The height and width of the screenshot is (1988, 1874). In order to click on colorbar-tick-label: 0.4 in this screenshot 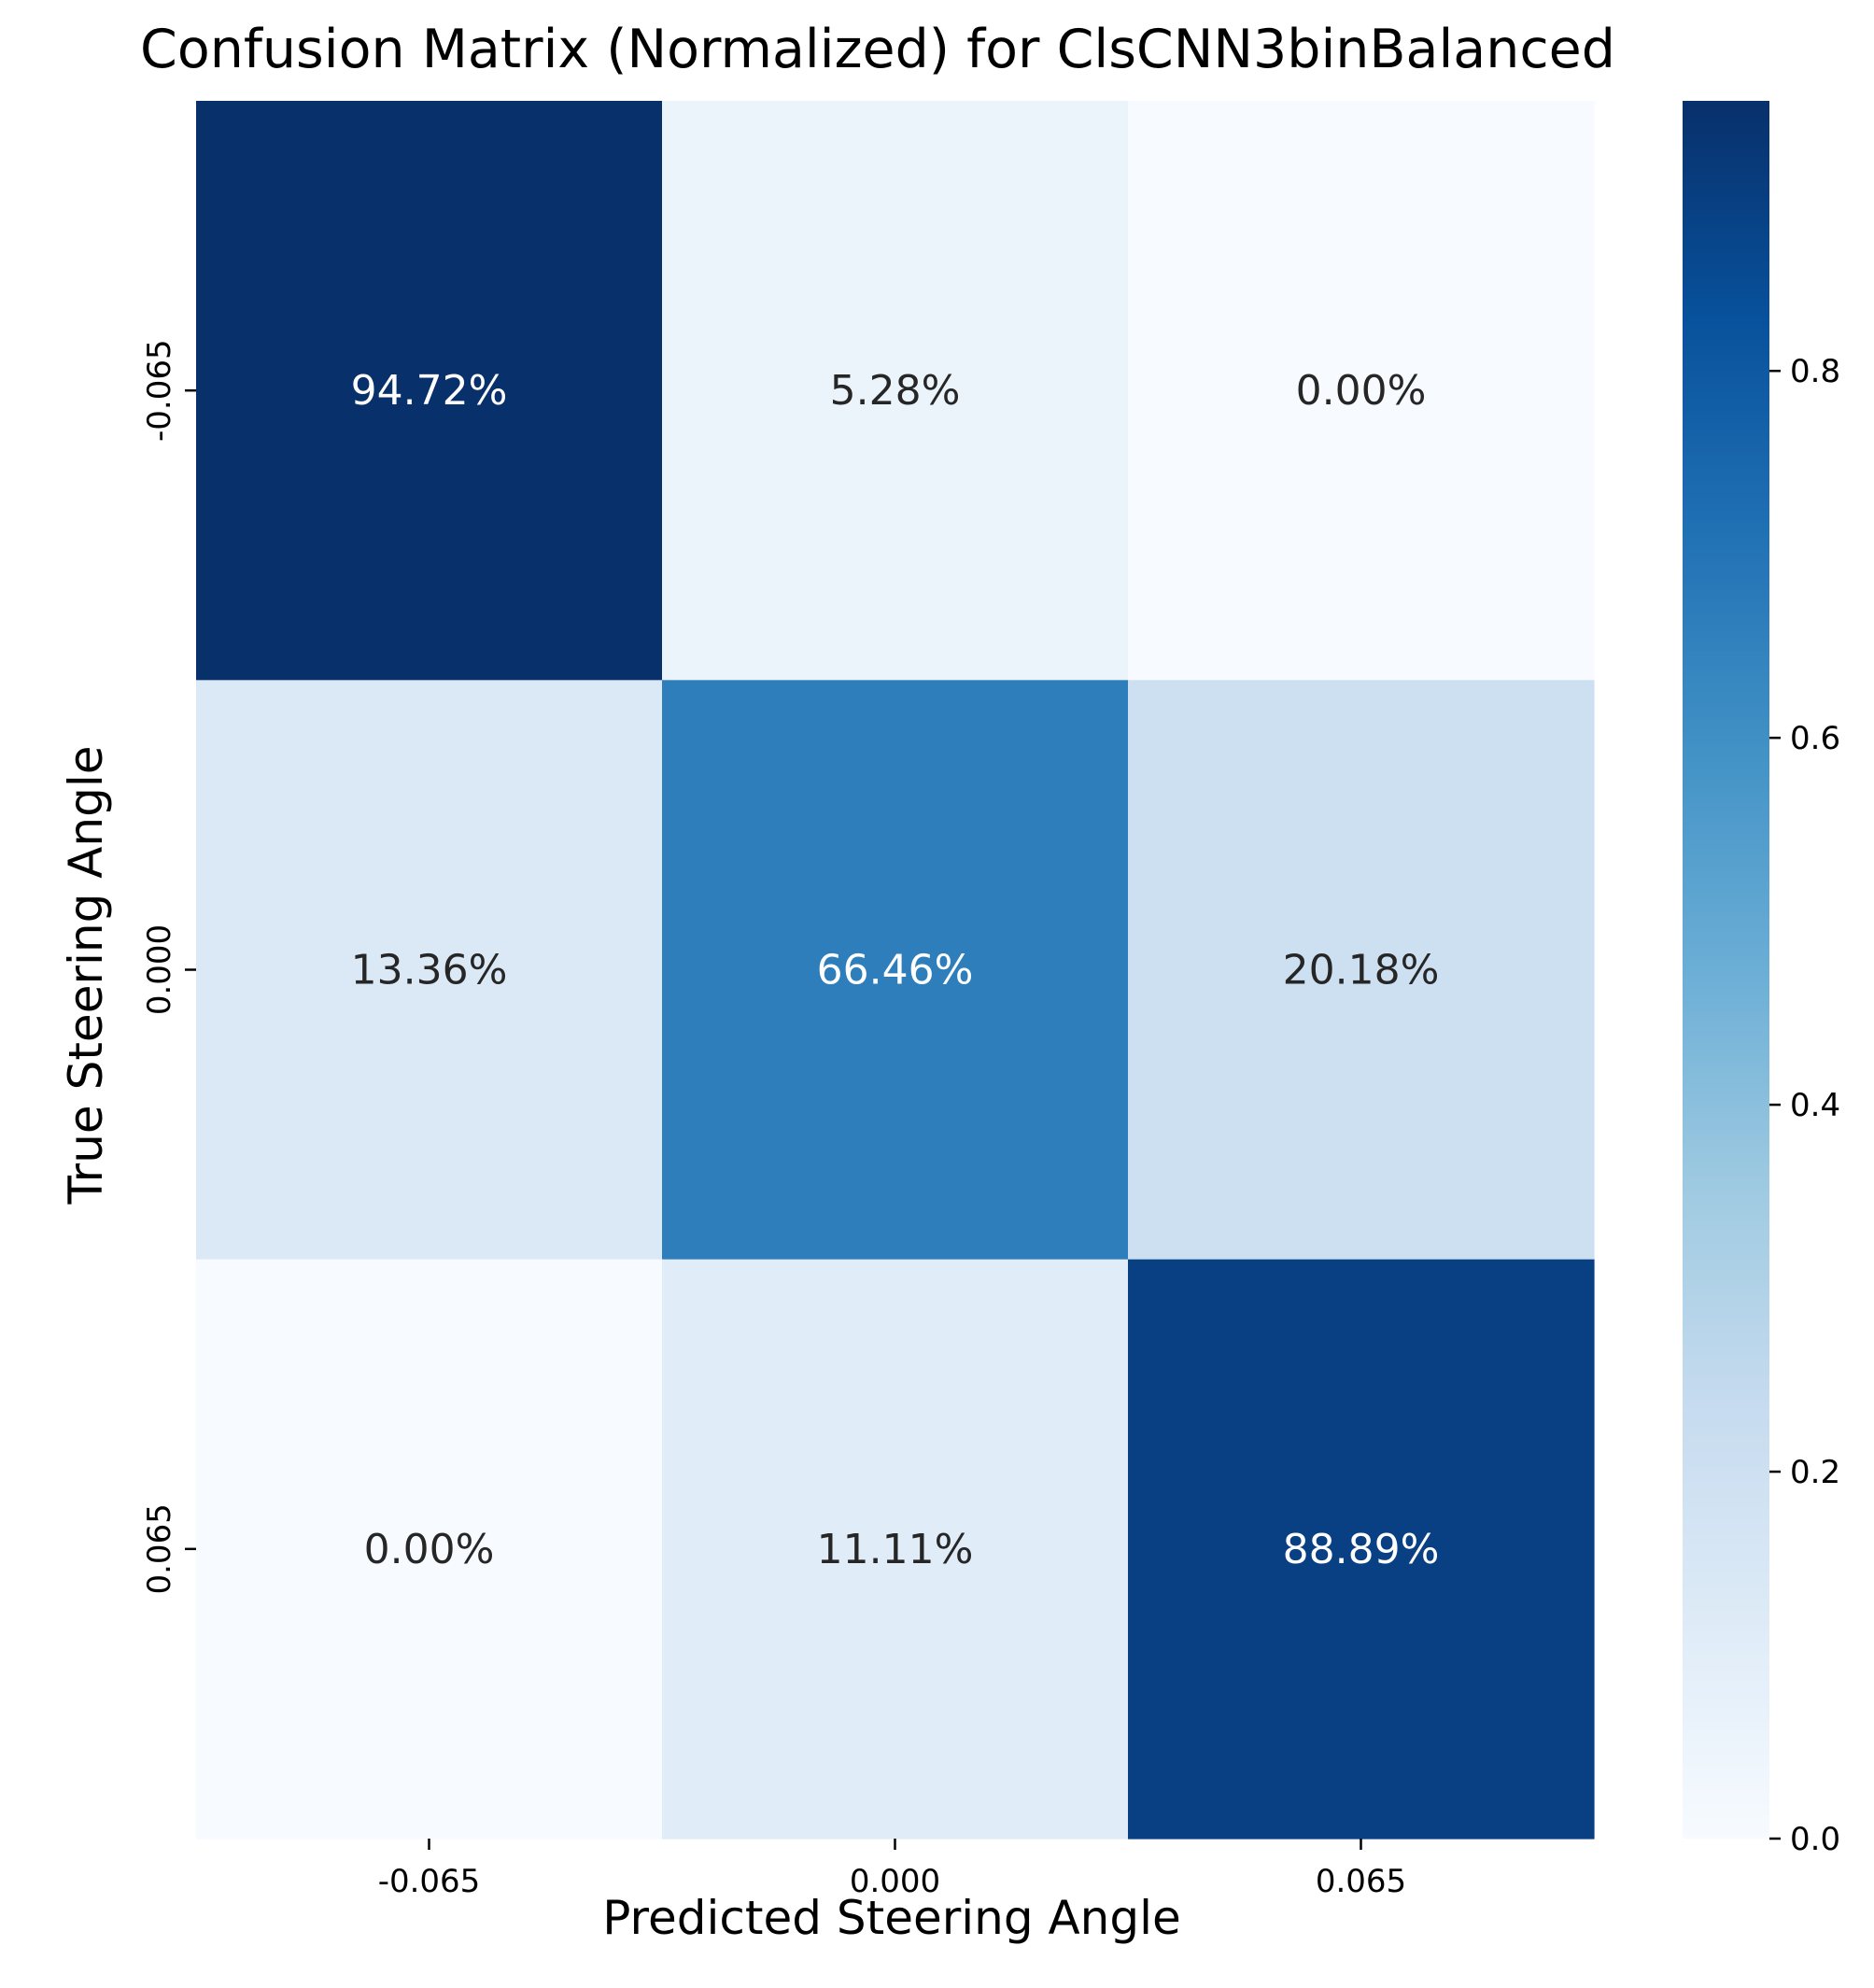, I will do `click(1815, 1106)`.